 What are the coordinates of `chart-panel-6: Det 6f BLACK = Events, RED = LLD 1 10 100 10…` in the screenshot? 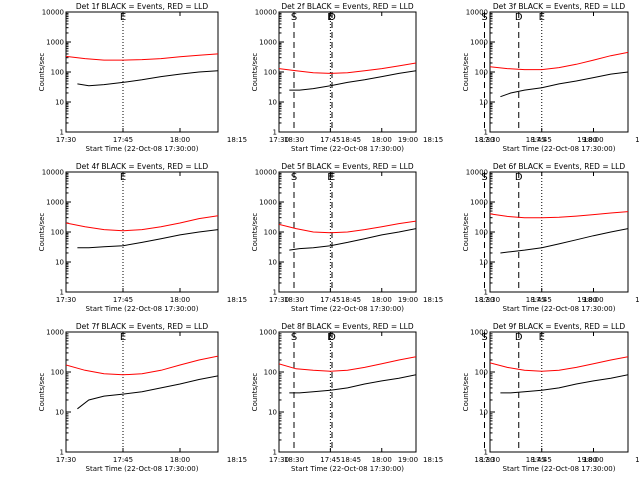 It's located at (551, 237).